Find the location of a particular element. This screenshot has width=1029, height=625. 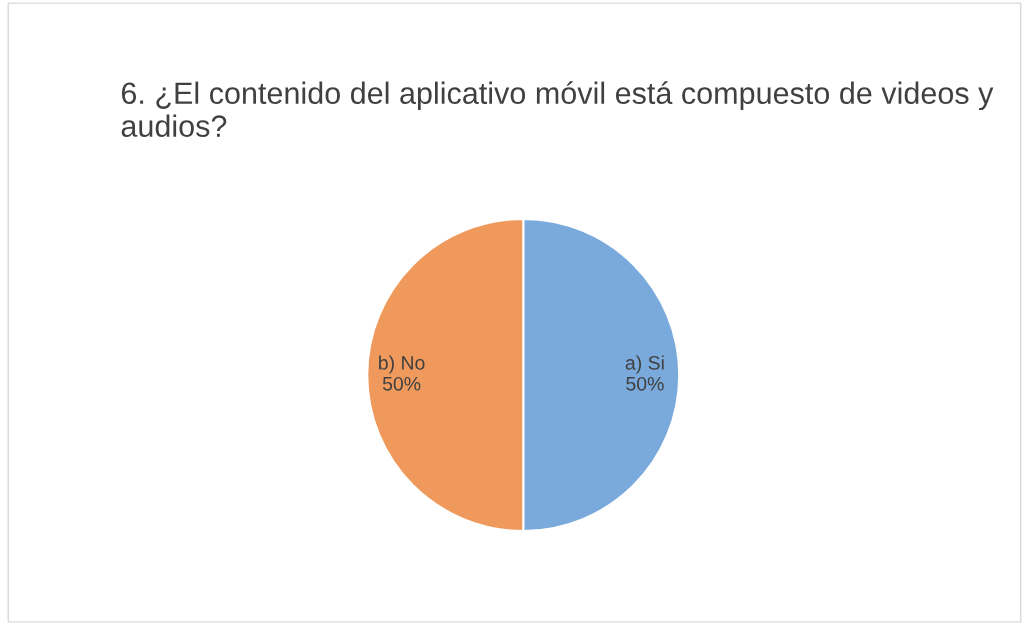

slice-label: a) Si is located at coordinates (644, 364).